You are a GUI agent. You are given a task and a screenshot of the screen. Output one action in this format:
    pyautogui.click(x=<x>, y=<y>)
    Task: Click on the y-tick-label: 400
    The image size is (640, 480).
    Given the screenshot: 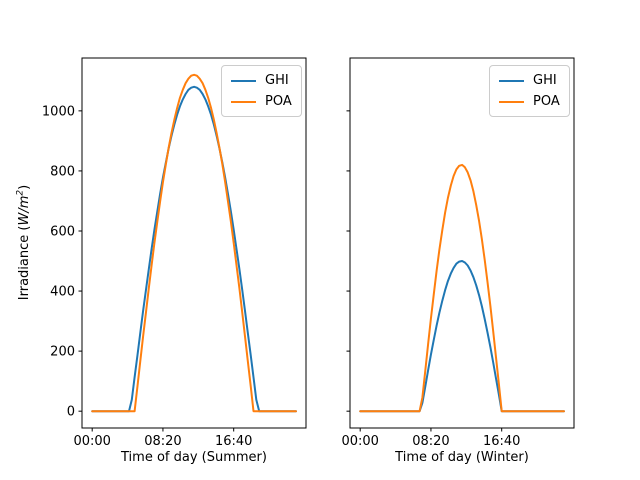 What is the action you would take?
    pyautogui.click(x=62, y=292)
    